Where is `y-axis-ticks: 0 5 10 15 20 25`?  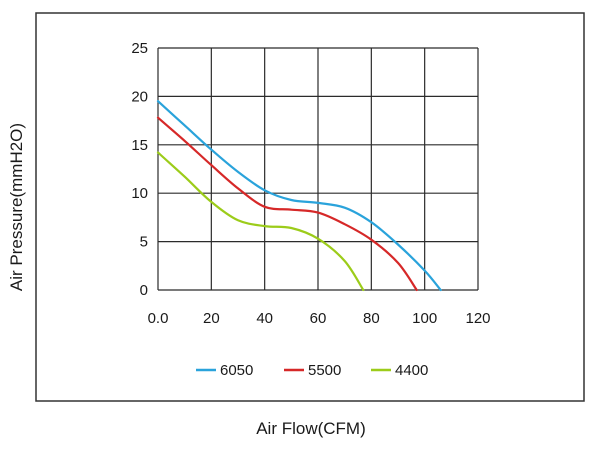
y-axis-ticks: 0 5 10 15 20 25 is located at coordinates (139, 169).